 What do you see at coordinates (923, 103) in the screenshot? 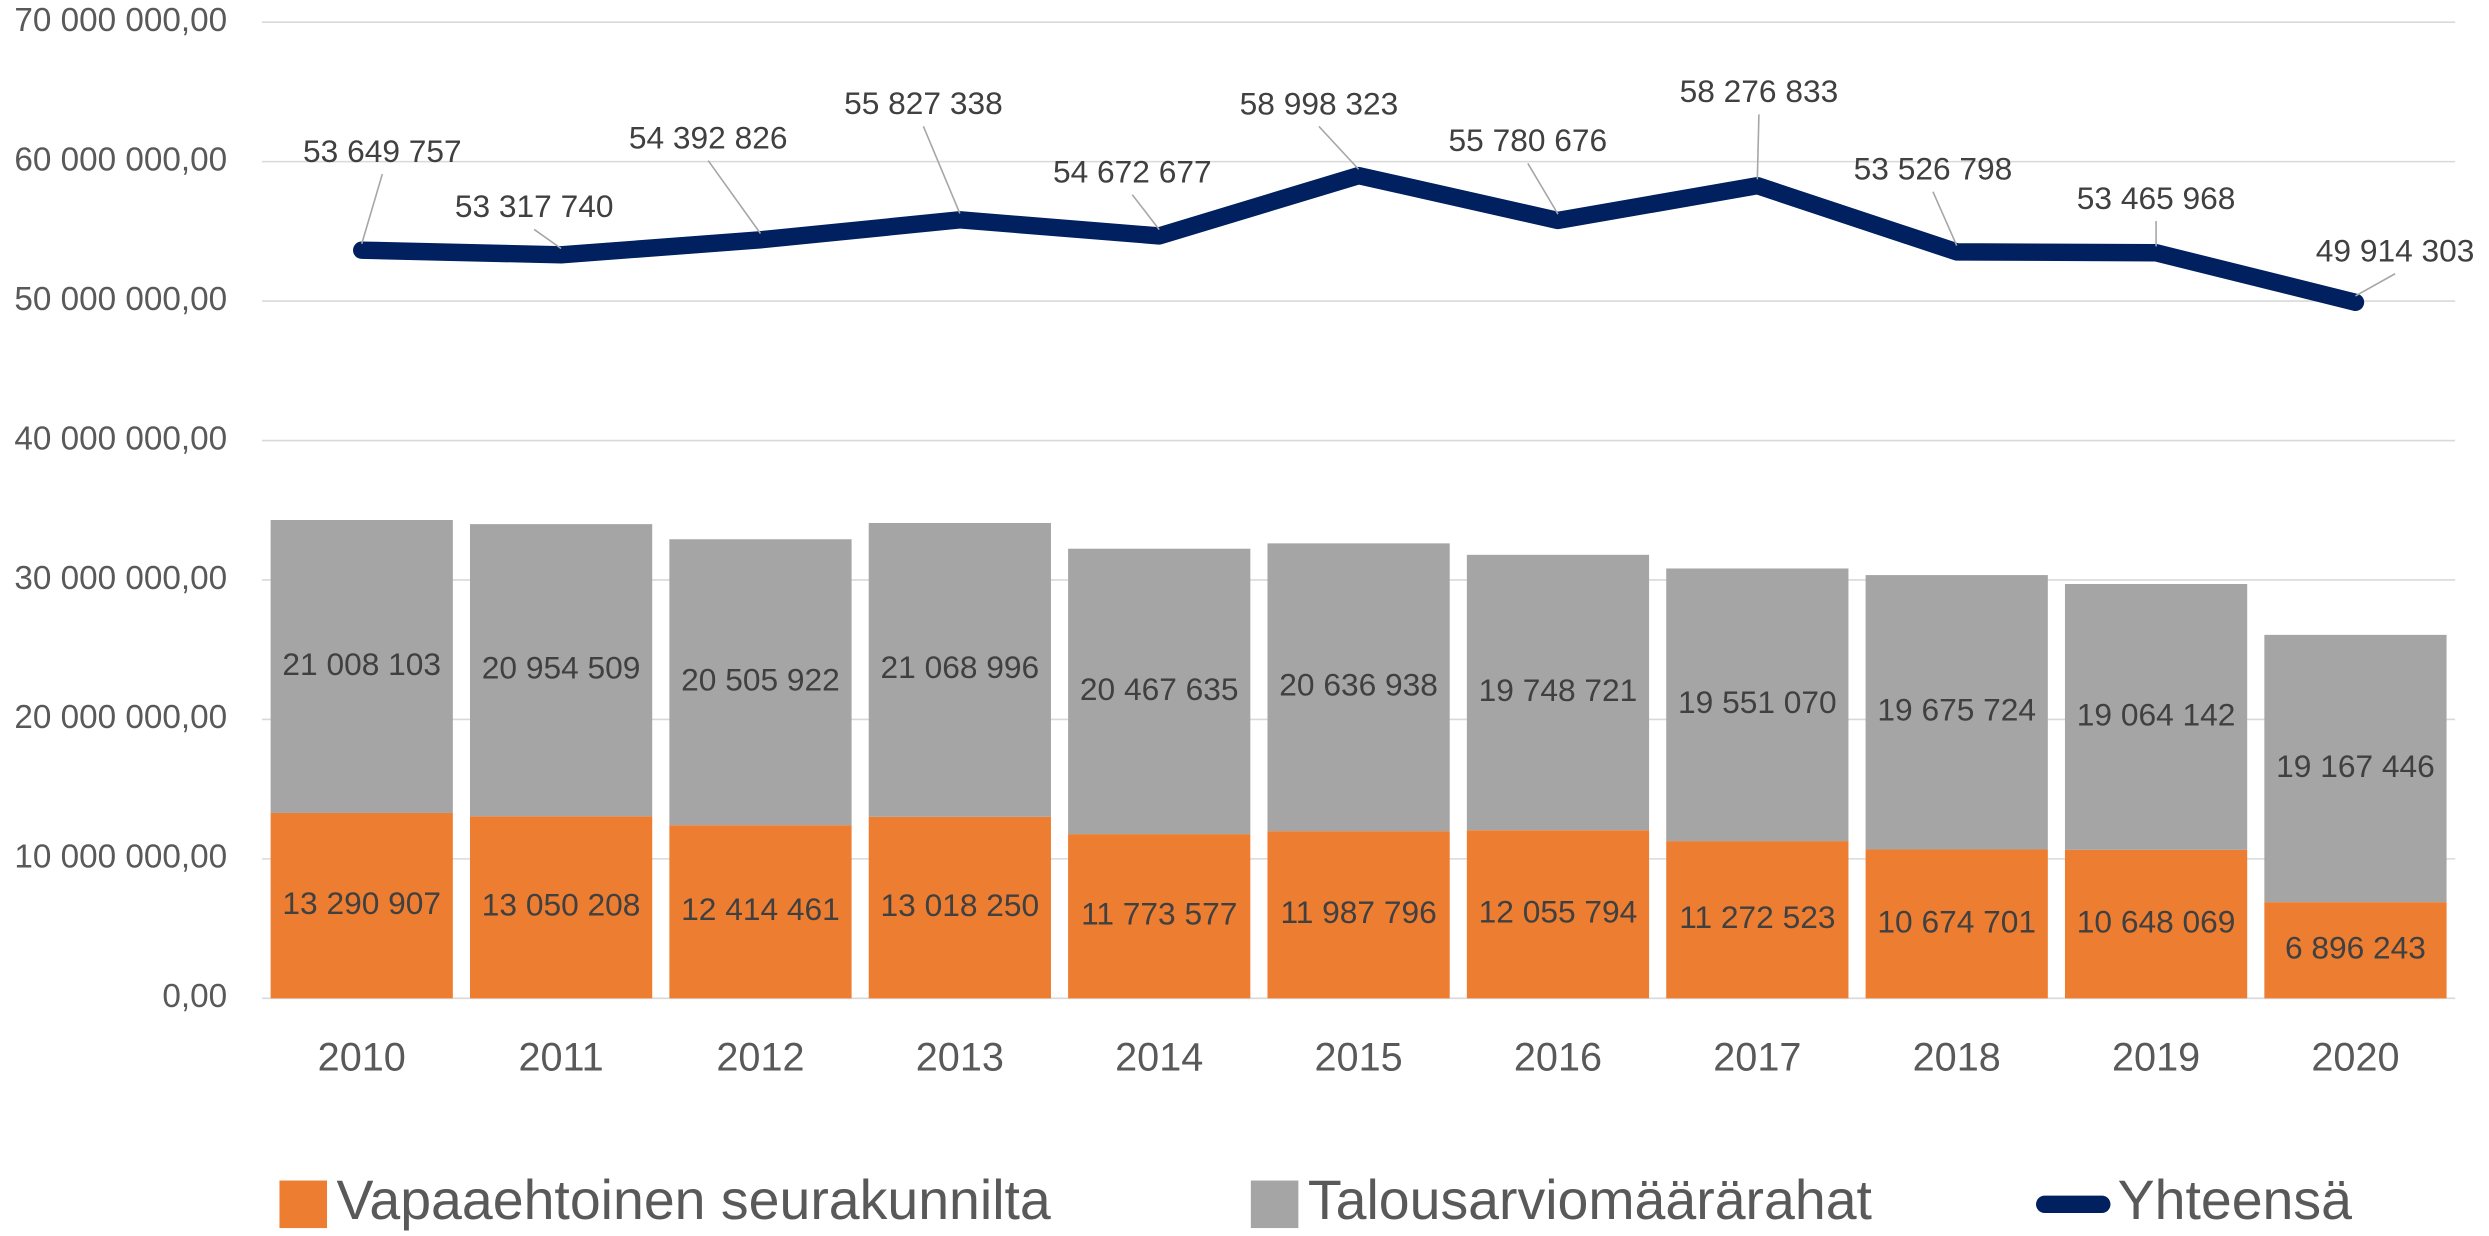
I see `line-value-label: 55 827 338` at bounding box center [923, 103].